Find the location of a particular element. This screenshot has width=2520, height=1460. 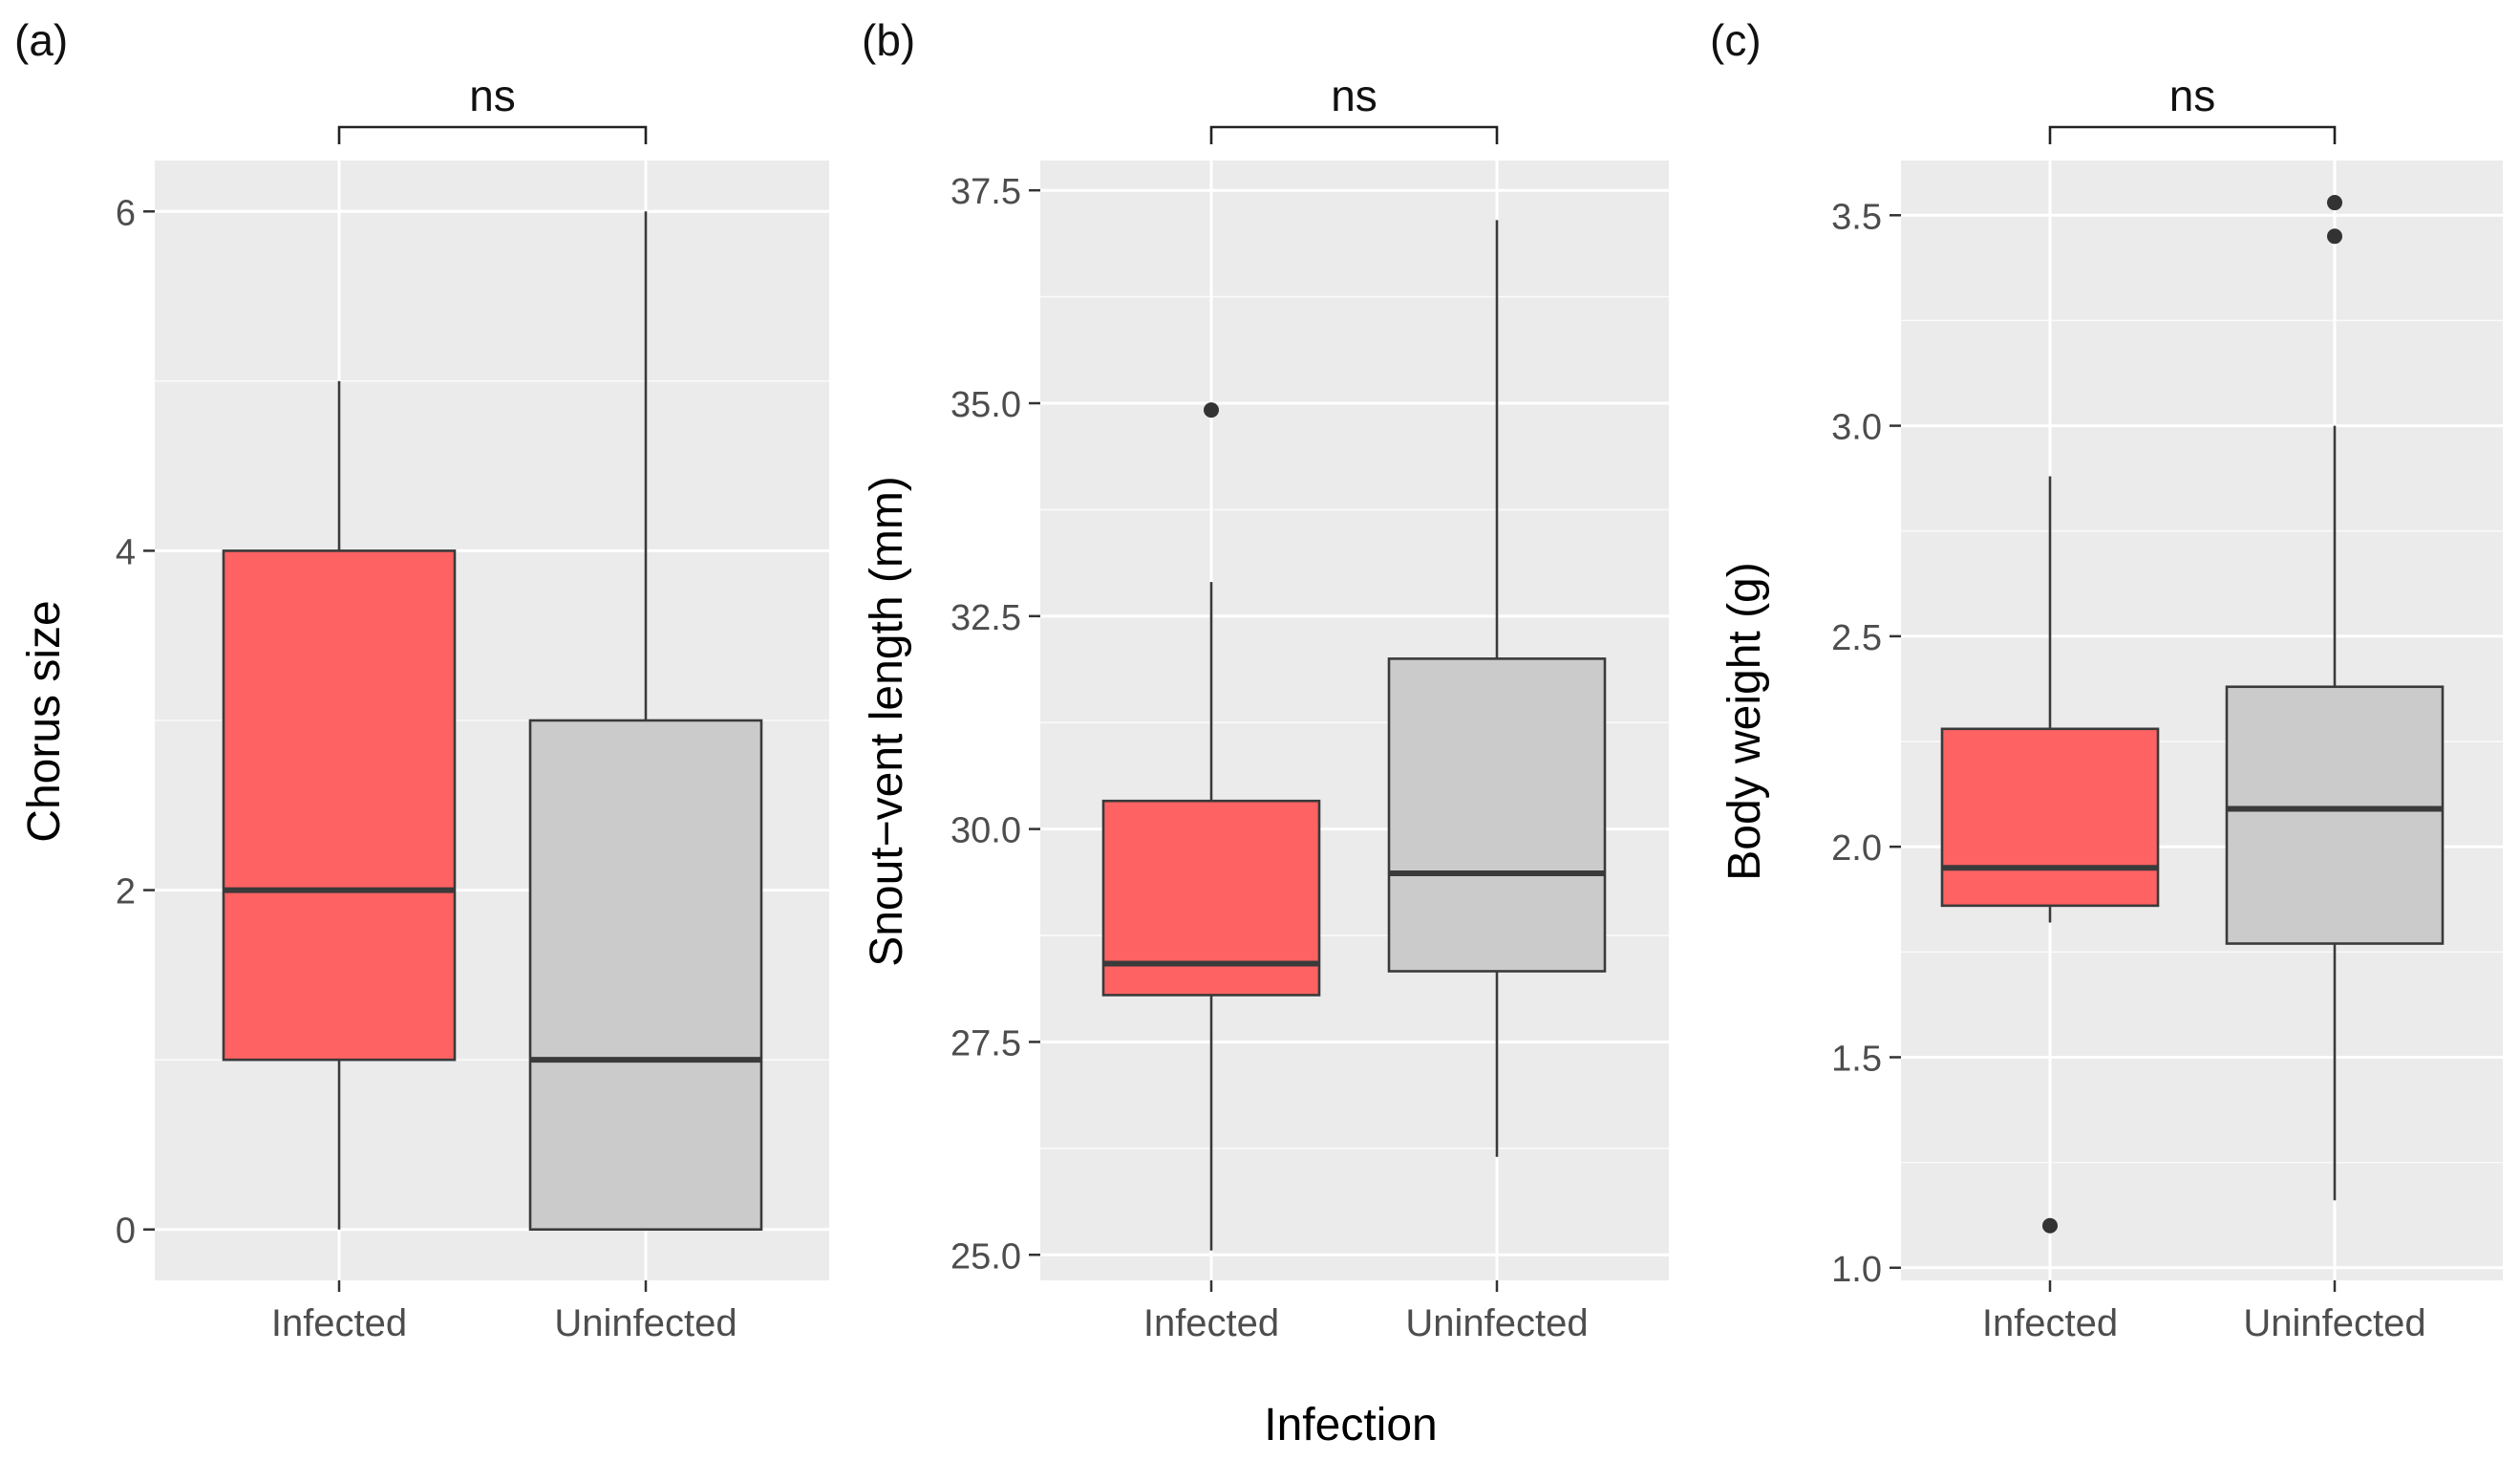

panel-label: (b) is located at coordinates (889, 40).